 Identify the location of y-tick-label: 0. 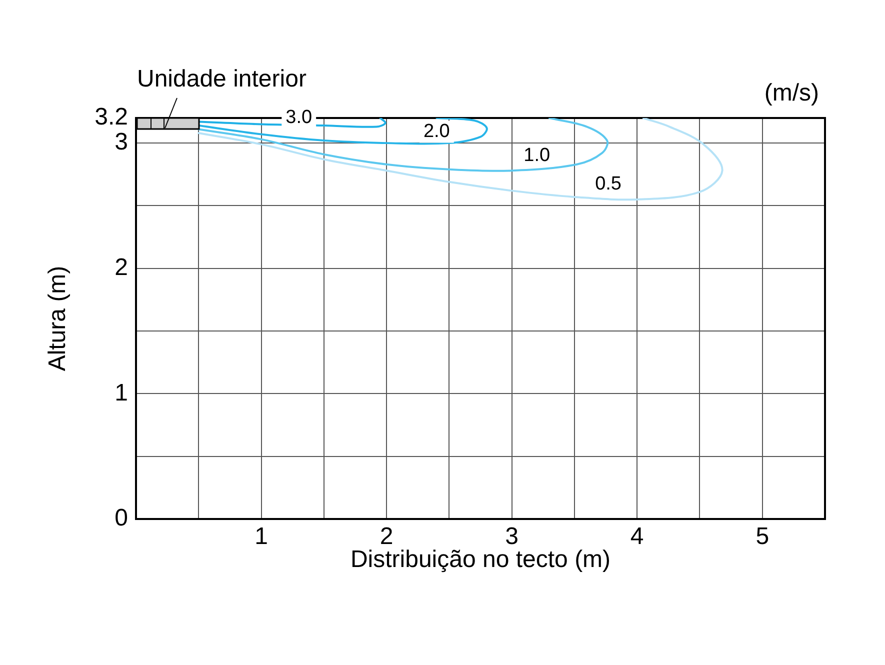
(121, 518).